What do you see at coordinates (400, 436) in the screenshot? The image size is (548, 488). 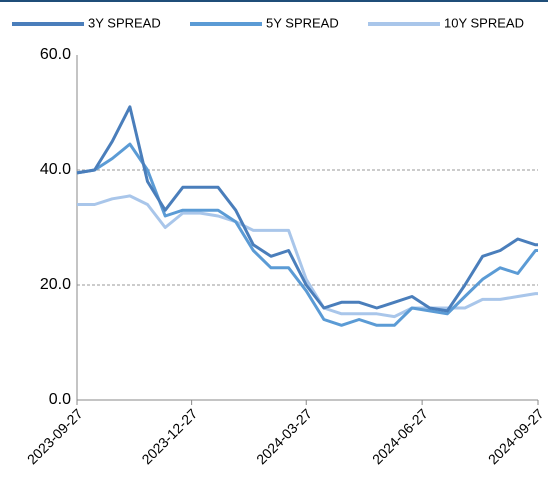 I see `x-tick-label: 2024-06-27` at bounding box center [400, 436].